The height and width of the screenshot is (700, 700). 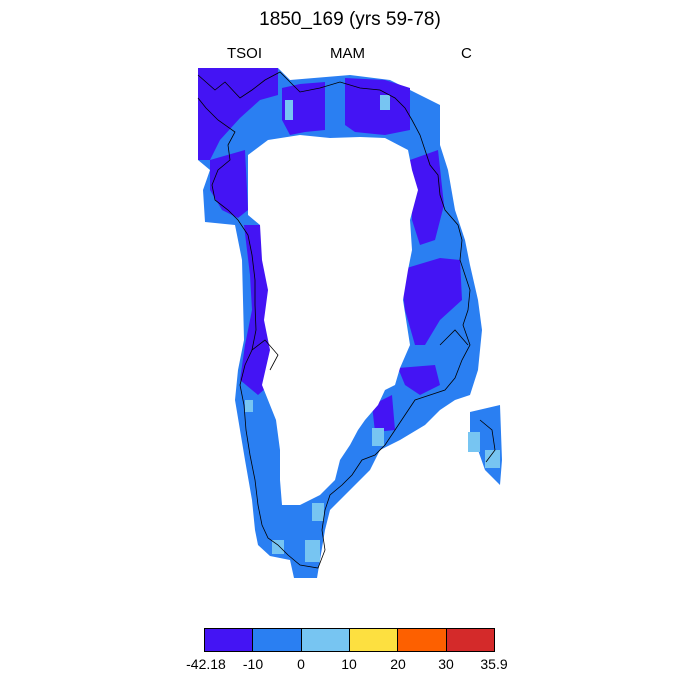 What do you see at coordinates (350, 19) in the screenshot?
I see `map-title: 1850_169 (yrs 59-78)` at bounding box center [350, 19].